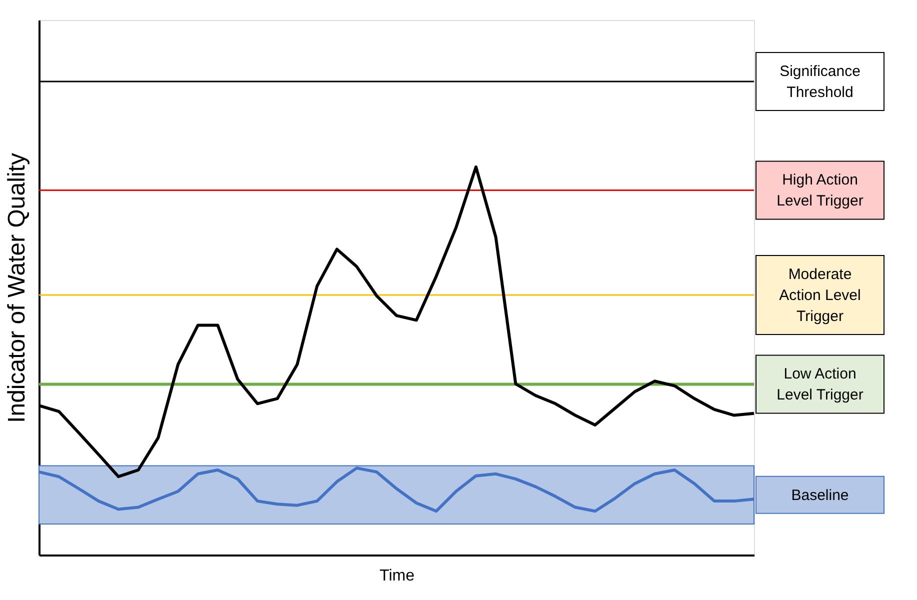  What do you see at coordinates (820, 495) in the screenshot?
I see `band-label: Baseline` at bounding box center [820, 495].